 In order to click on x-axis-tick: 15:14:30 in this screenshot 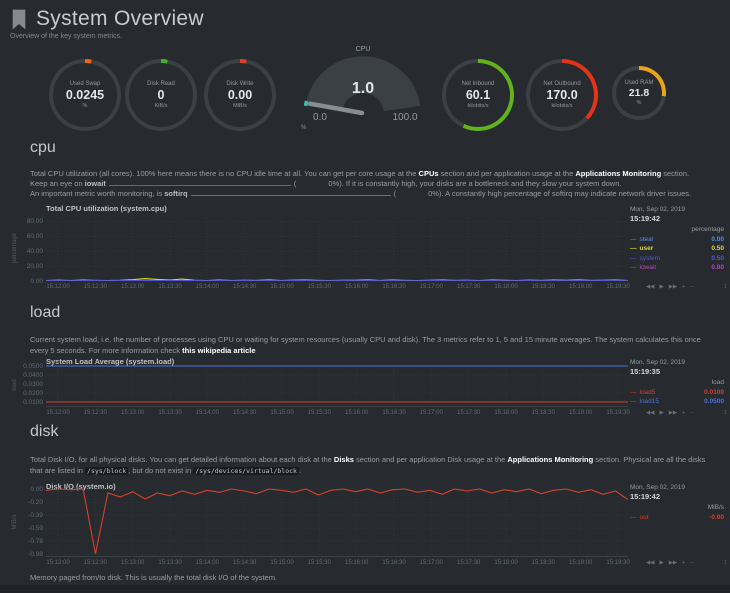, I will do `click(245, 563)`.